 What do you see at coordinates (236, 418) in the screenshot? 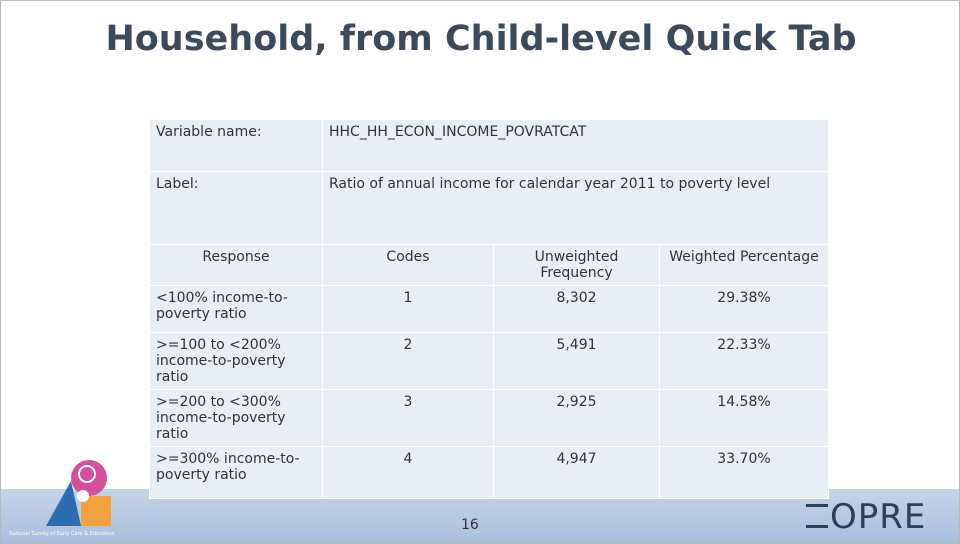
I see `cell: >=200 to <300% income-to-poverty ratio` at bounding box center [236, 418].